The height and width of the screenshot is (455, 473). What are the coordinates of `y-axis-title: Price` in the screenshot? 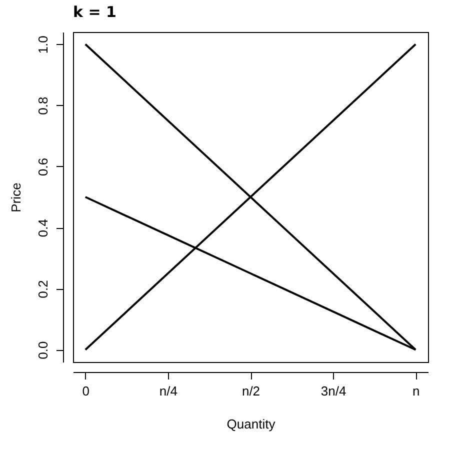 It's located at (16, 197).